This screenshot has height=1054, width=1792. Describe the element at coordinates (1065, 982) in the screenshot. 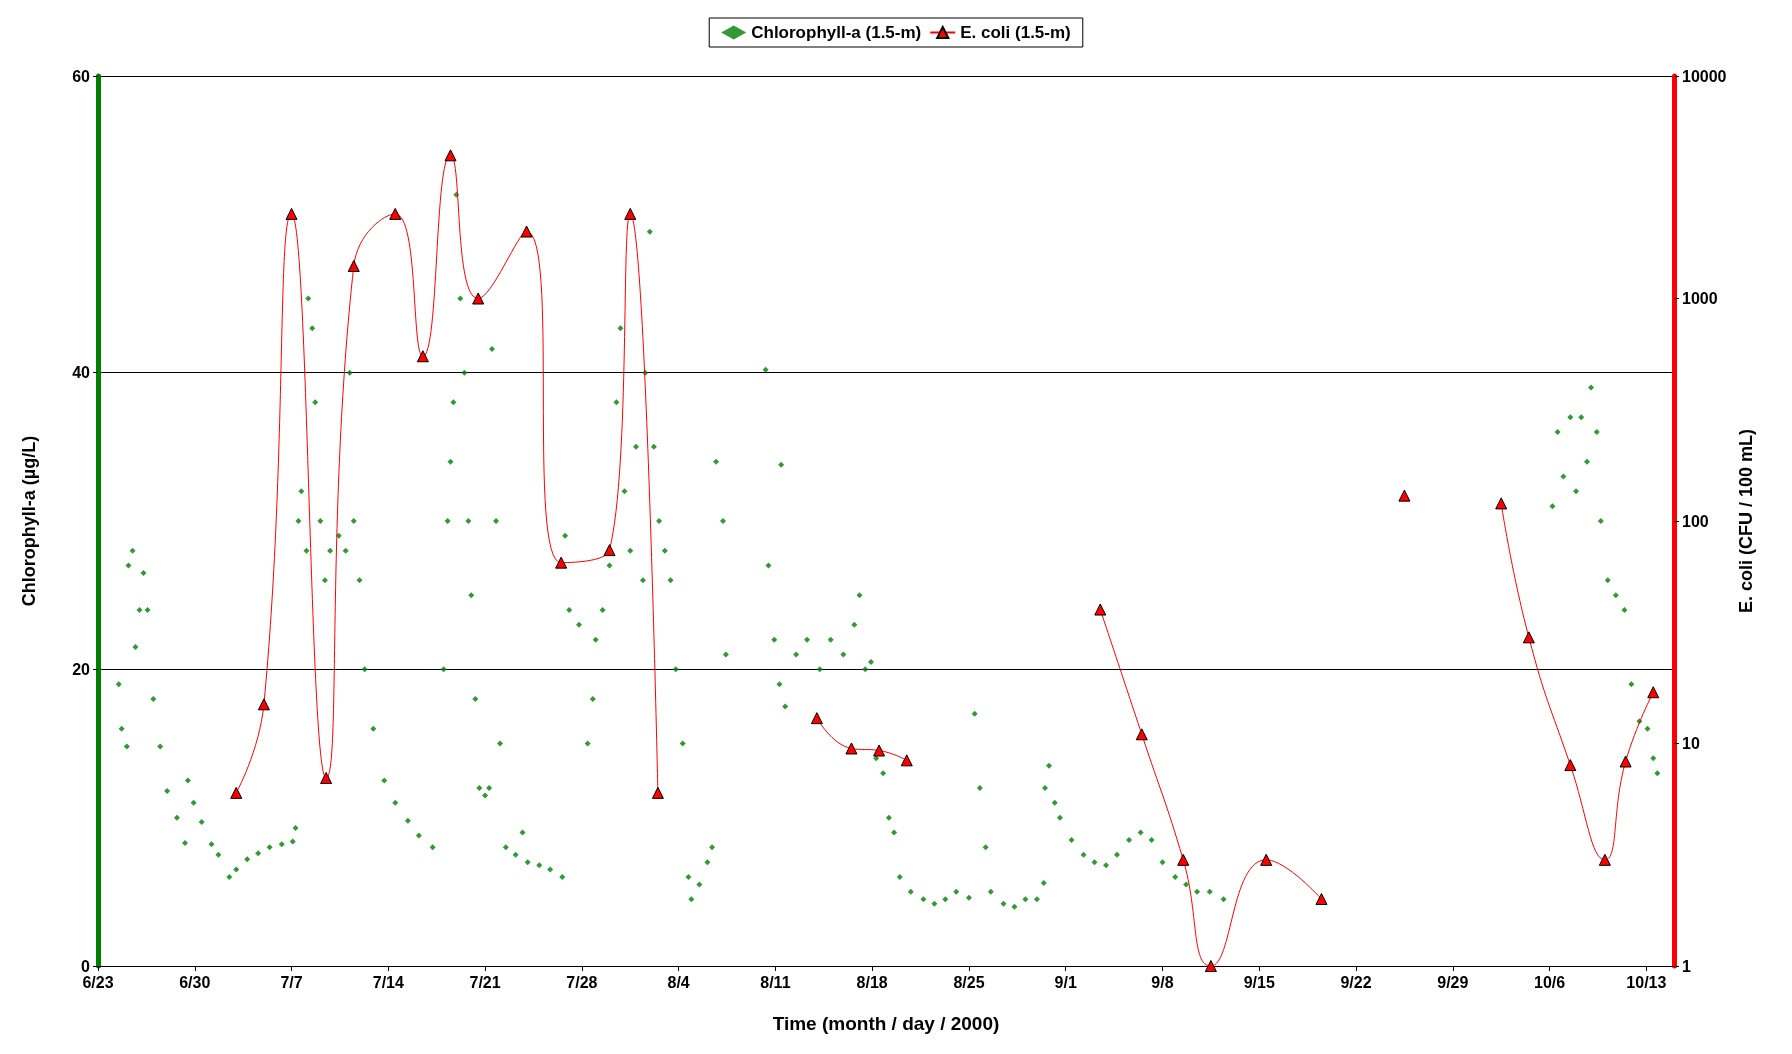

I see `x-tick-label: 9/1` at that location.